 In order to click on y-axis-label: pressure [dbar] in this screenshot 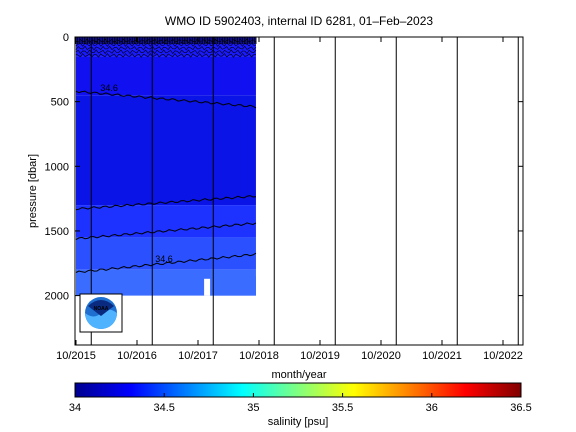, I will do `click(33, 191)`.